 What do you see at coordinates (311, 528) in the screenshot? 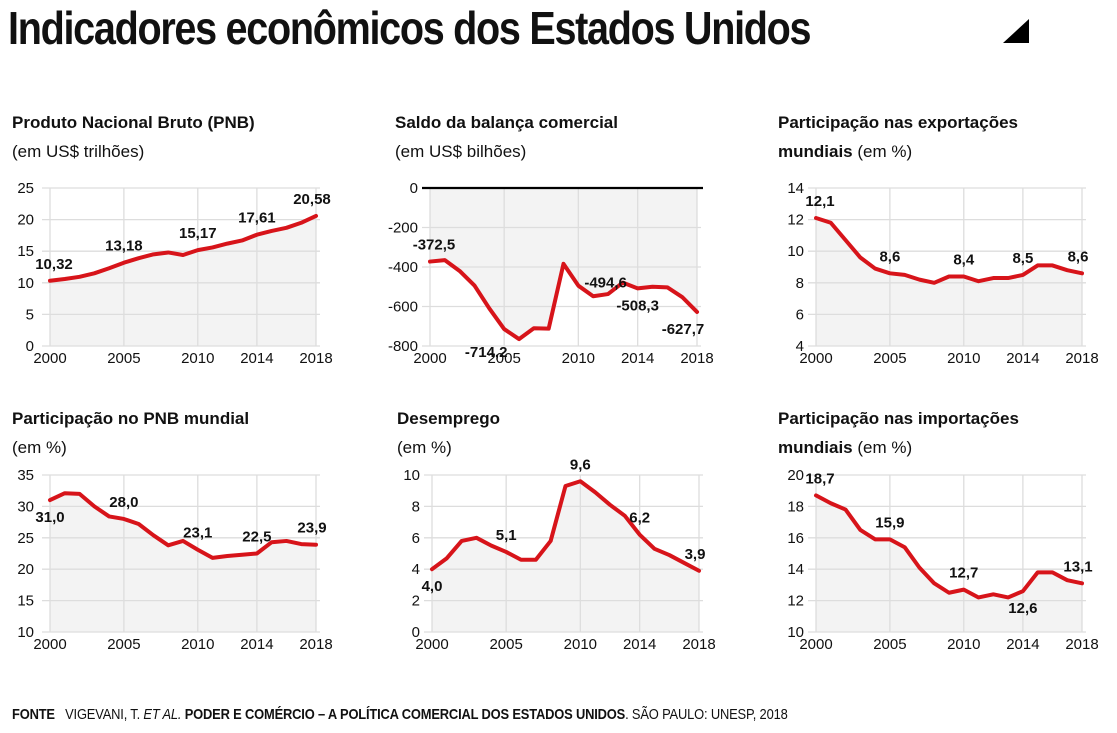
I see `data-label: 23,9` at bounding box center [311, 528].